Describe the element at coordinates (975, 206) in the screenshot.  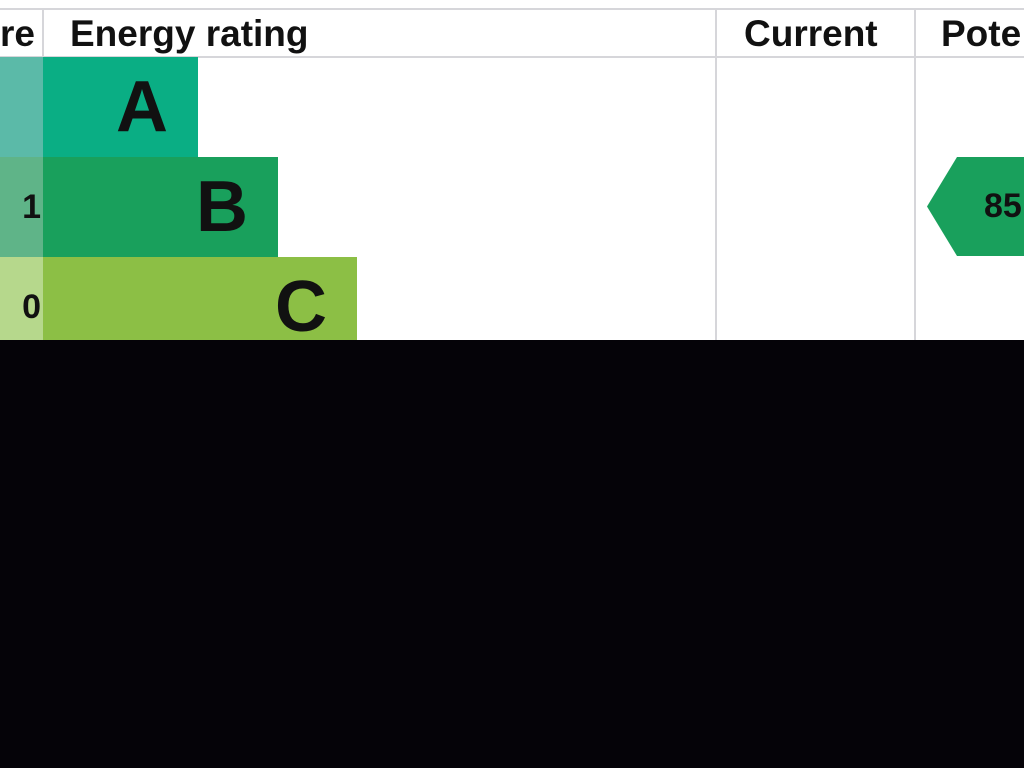
I see `potential-rating-arrow: 85` at that location.